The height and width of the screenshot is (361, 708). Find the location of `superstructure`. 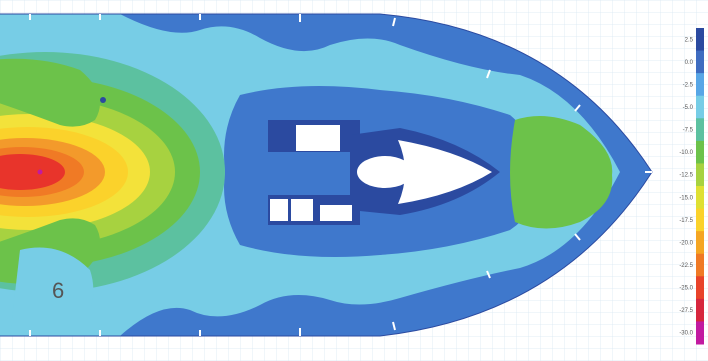

superstructure is located at coordinates (384, 172).